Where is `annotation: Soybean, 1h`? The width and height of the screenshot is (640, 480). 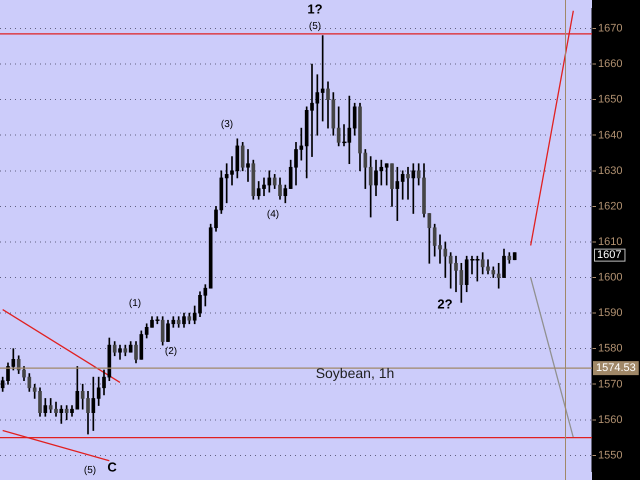 annotation: Soybean, 1h is located at coordinates (355, 372).